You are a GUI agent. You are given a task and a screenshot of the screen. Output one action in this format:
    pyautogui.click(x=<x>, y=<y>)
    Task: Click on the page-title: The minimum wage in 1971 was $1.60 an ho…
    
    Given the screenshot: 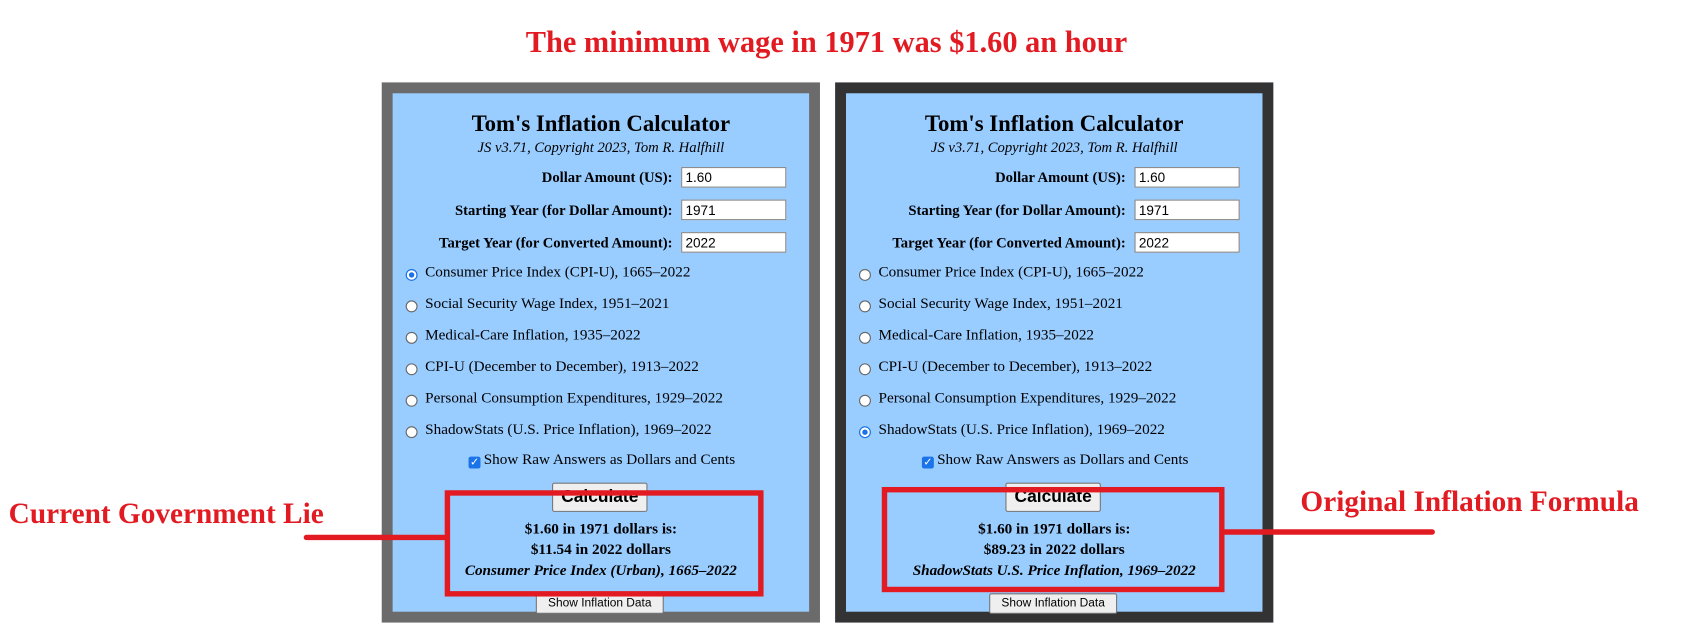 What is the action you would take?
    pyautogui.click(x=826, y=43)
    